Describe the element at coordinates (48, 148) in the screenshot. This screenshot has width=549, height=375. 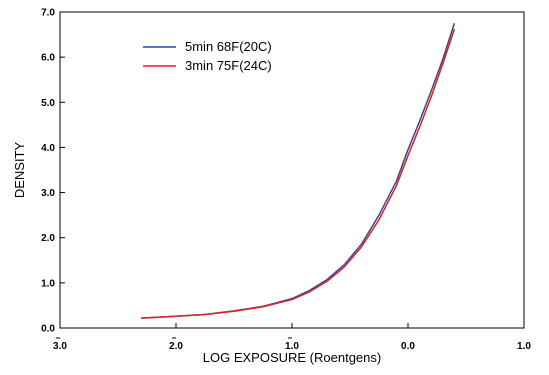
I see `y-tick-label: 4.0` at that location.